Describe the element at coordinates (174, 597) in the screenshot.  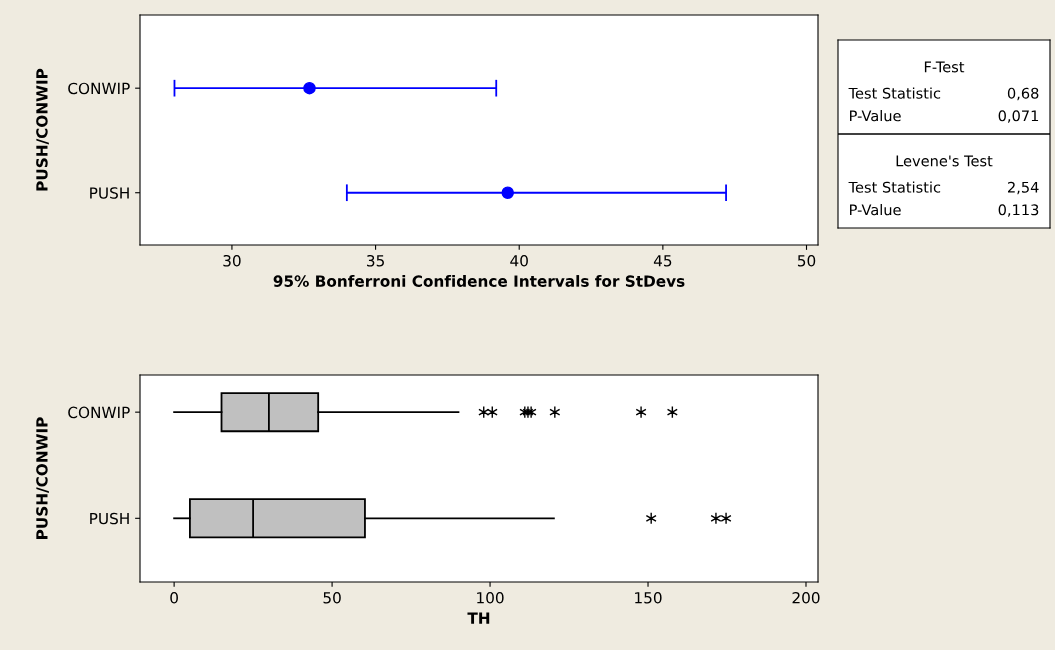
I see `x-tick-label: 0` at that location.